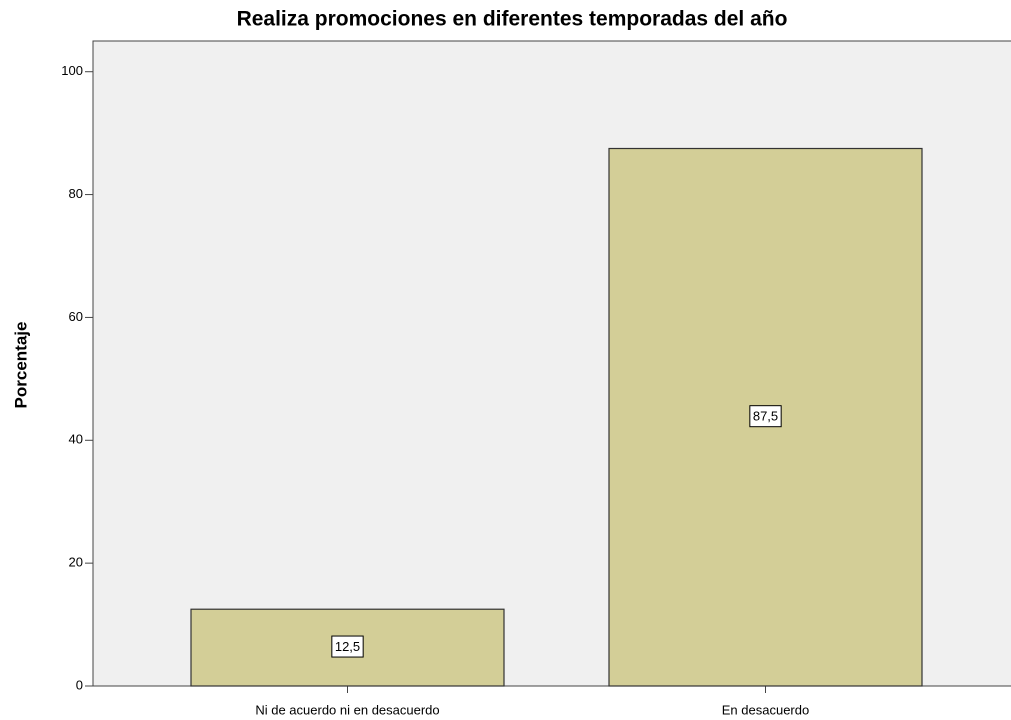  What do you see at coordinates (765, 709) in the screenshot?
I see `x-tick-label: En desacuerdo` at bounding box center [765, 709].